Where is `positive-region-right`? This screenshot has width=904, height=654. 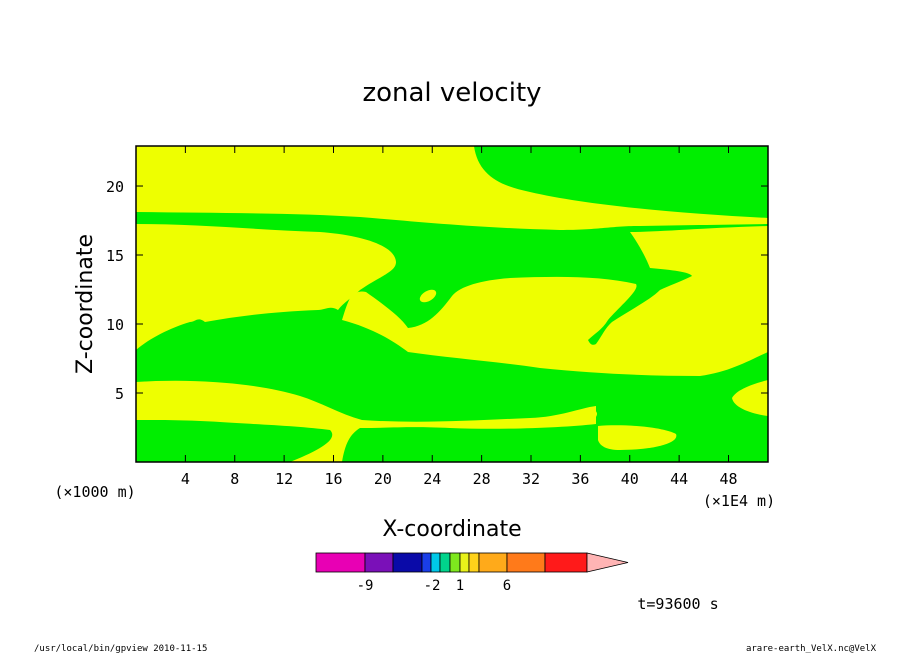 positive-region-right is located at coordinates (750, 398).